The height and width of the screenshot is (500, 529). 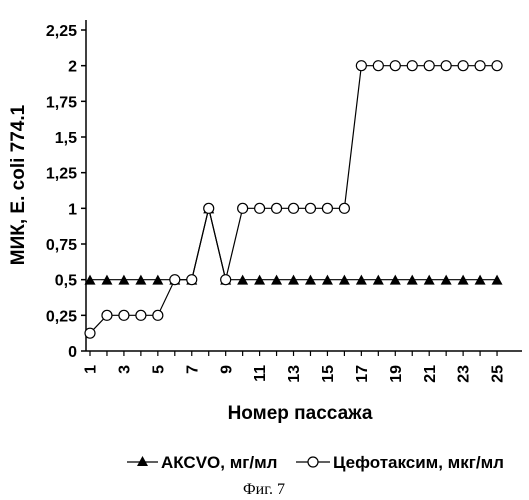 What do you see at coordinates (418, 462) in the screenshot?
I see `legend-label-cefotaxime: Цефотаксим, мкг/мл` at bounding box center [418, 462].